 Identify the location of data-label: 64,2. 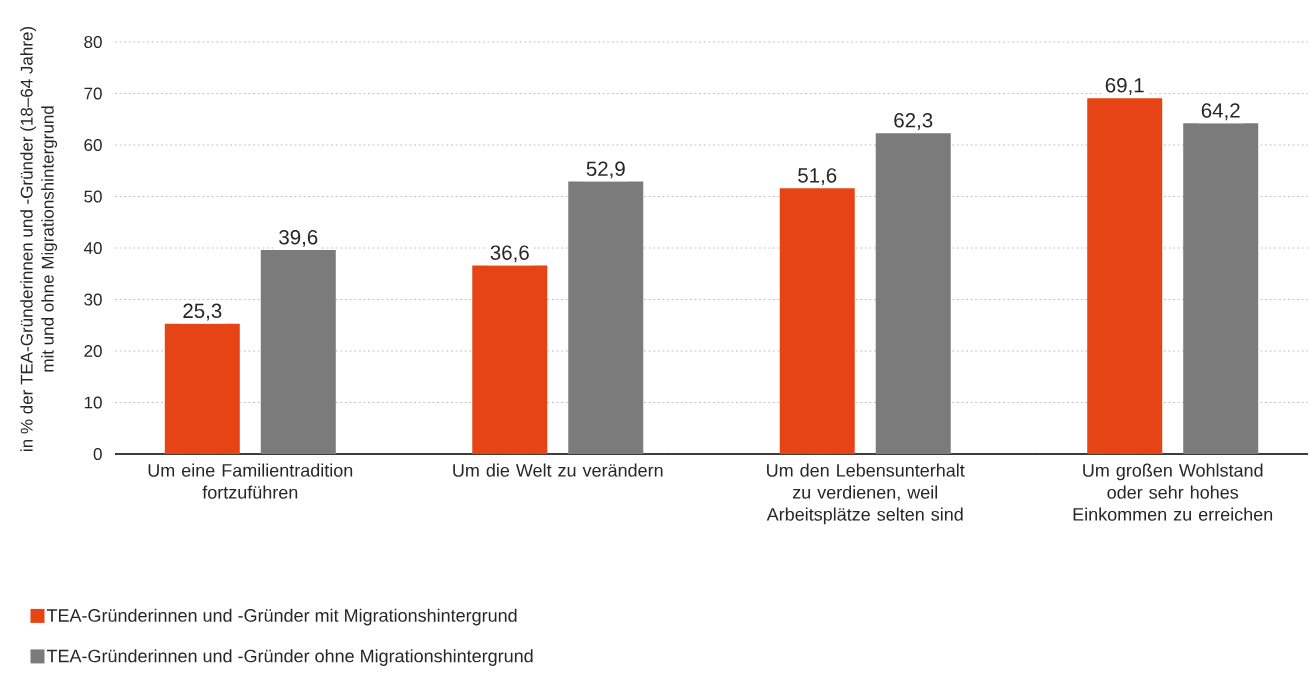
(1220, 112).